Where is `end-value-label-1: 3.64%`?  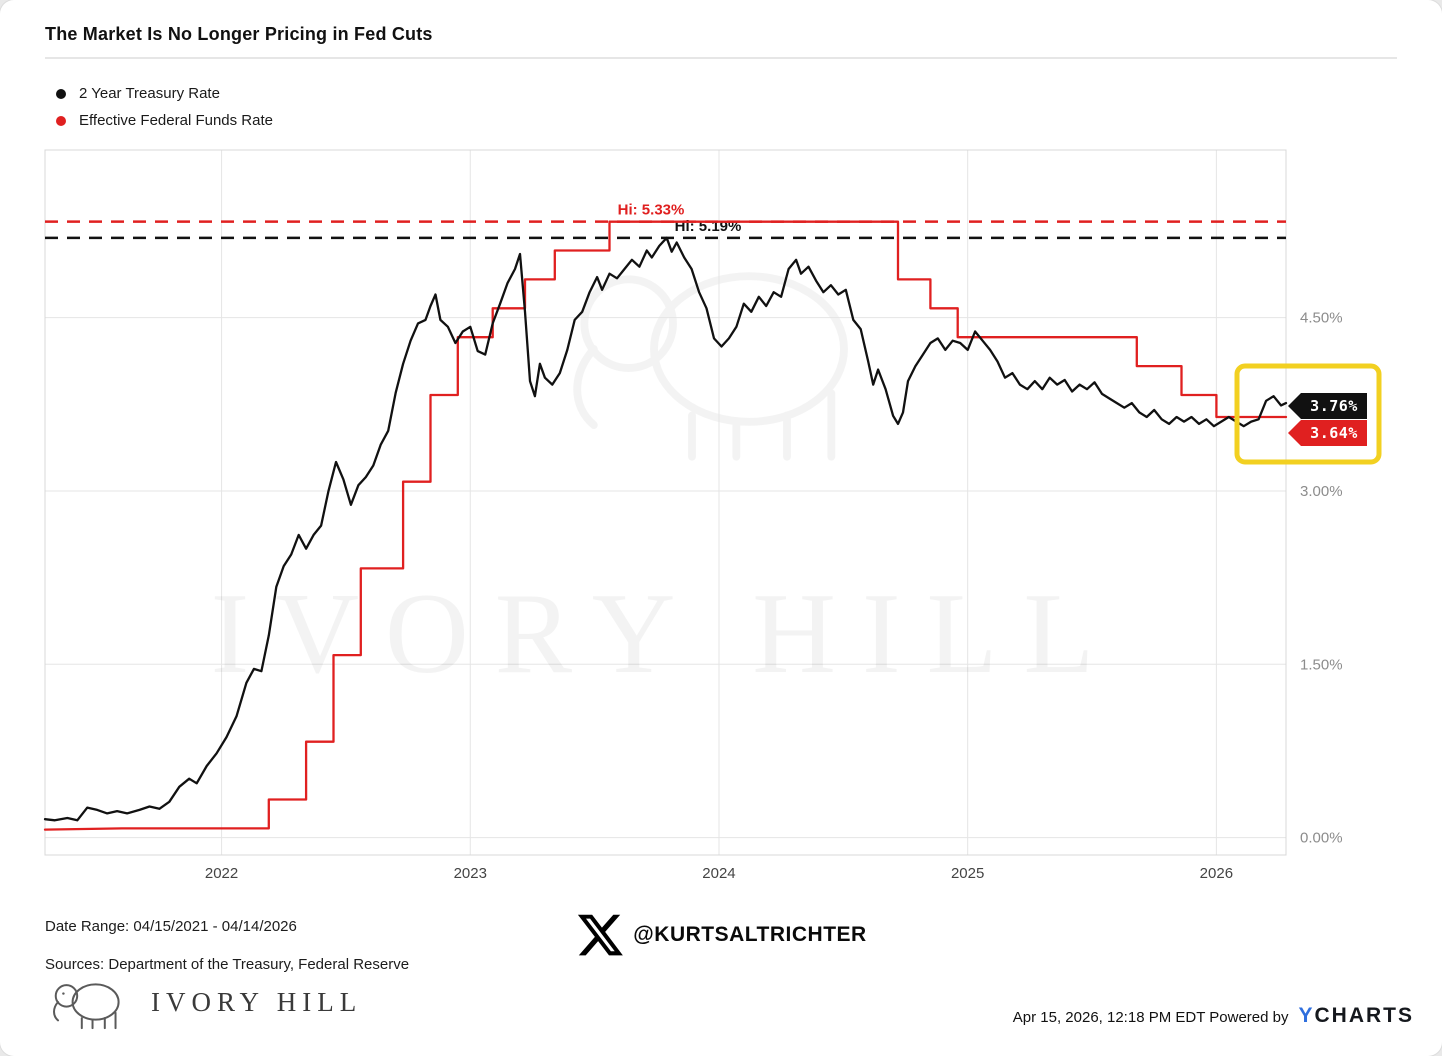 end-value-label-1: 3.64% is located at coordinates (1334, 433).